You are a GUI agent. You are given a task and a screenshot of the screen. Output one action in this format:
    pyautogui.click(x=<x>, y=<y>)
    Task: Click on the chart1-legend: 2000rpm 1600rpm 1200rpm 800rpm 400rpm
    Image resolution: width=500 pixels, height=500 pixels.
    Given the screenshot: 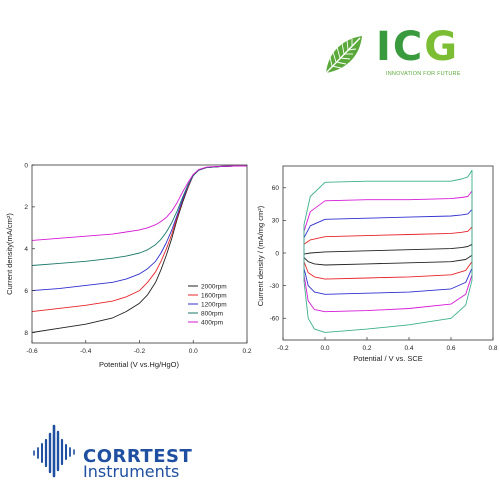 What is the action you would take?
    pyautogui.click(x=207, y=304)
    